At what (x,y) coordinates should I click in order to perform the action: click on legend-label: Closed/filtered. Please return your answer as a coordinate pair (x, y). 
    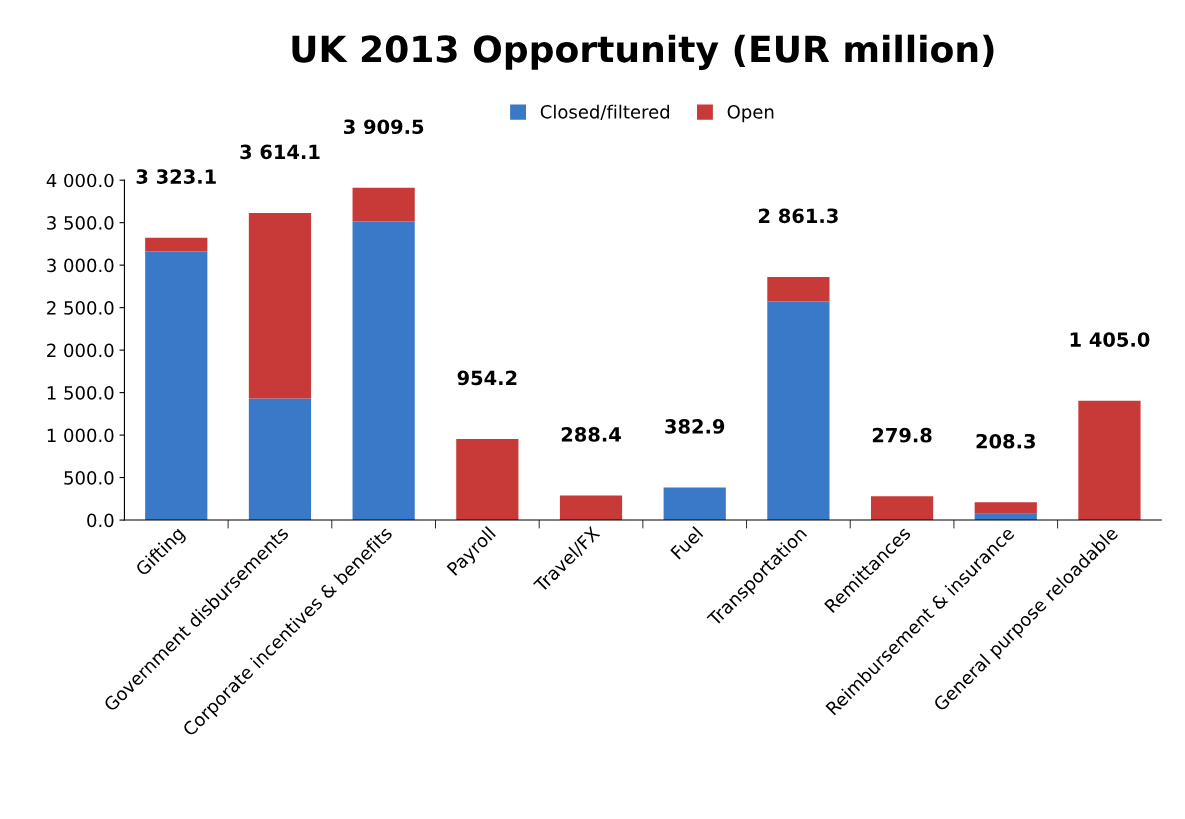
    Looking at the image, I should click on (605, 112).